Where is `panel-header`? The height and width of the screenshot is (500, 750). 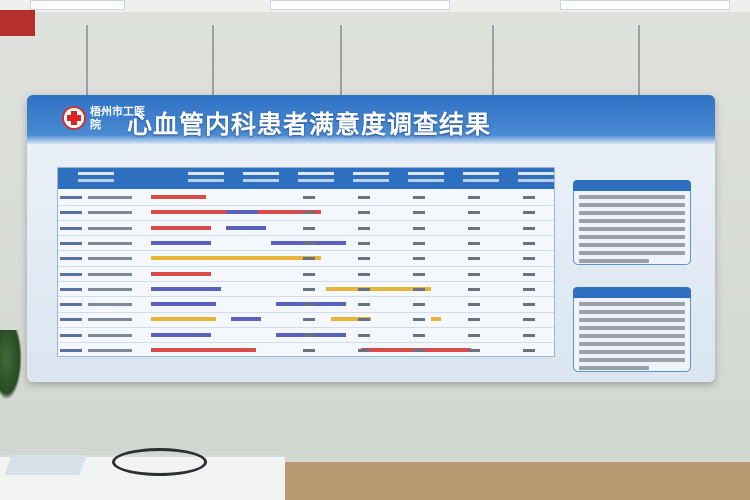 panel-header is located at coordinates (632, 292).